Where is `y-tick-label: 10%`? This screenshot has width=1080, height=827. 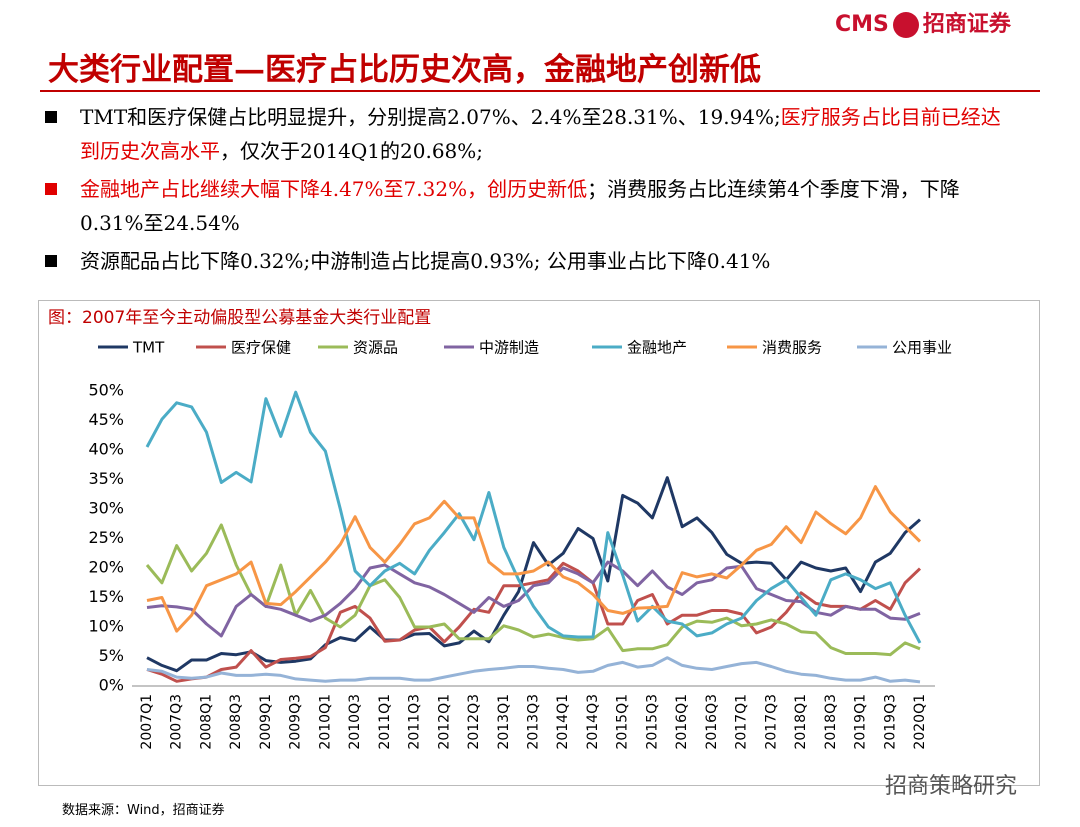 y-tick-label: 10% is located at coordinates (106, 626).